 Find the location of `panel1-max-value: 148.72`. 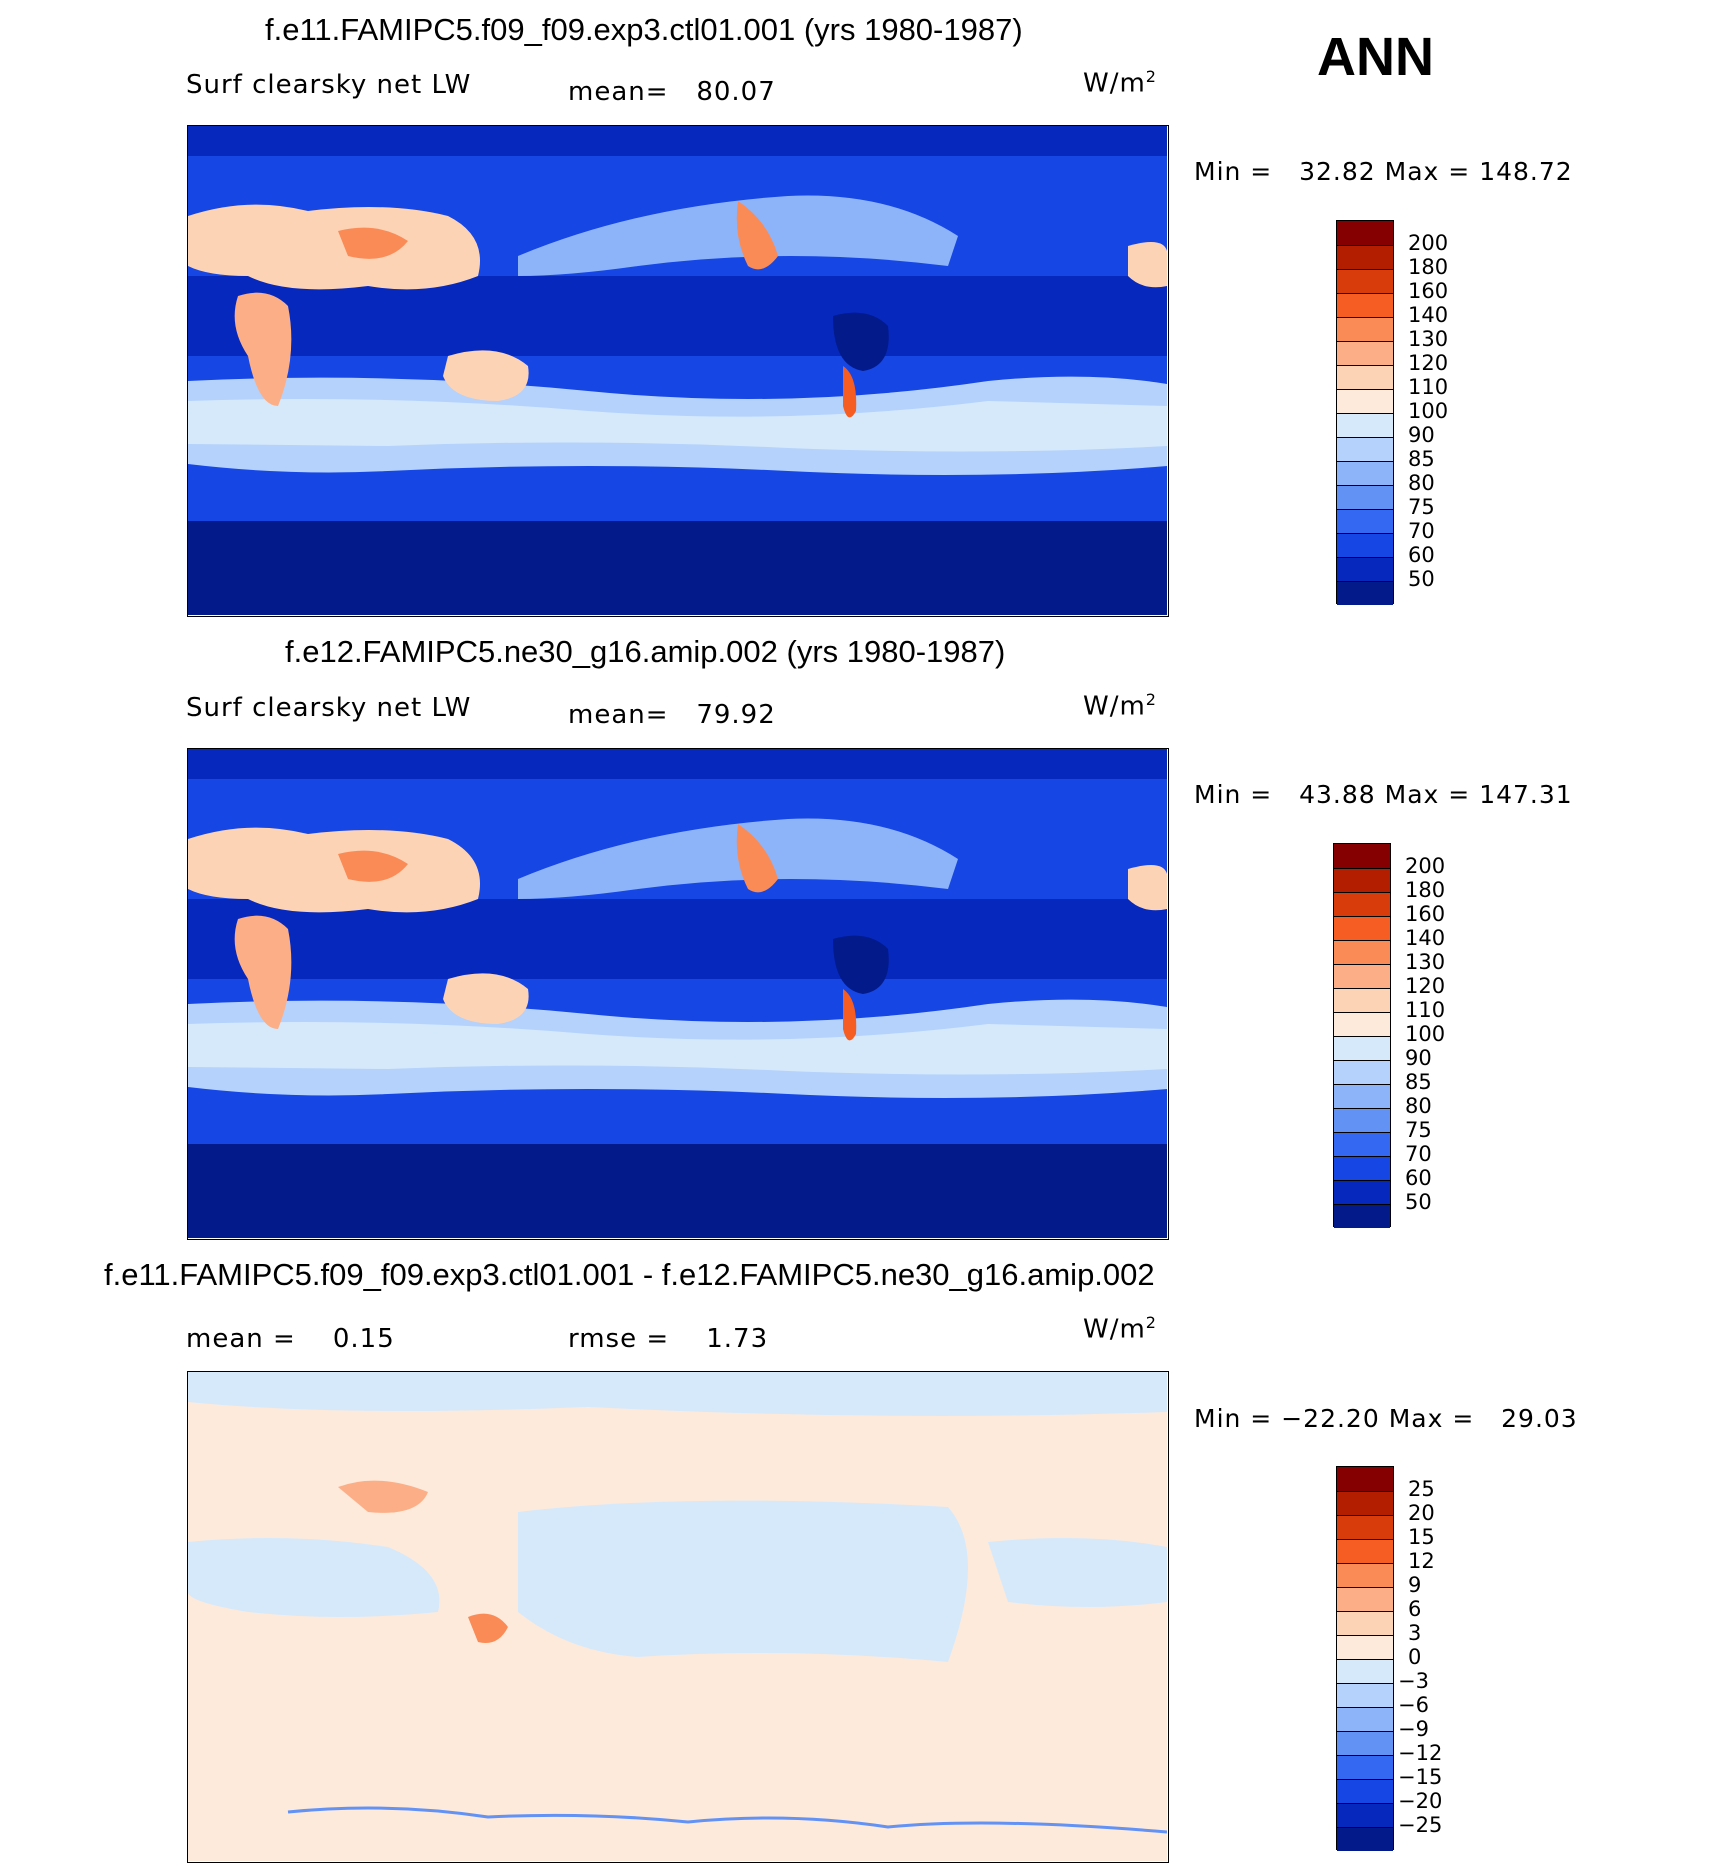

panel1-max-value: 148.72 is located at coordinates (1526, 171).